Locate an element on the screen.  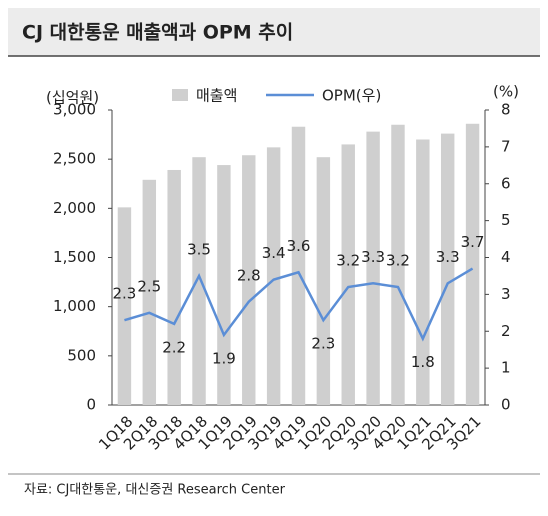
data-label: 1.8 is located at coordinates (423, 362).